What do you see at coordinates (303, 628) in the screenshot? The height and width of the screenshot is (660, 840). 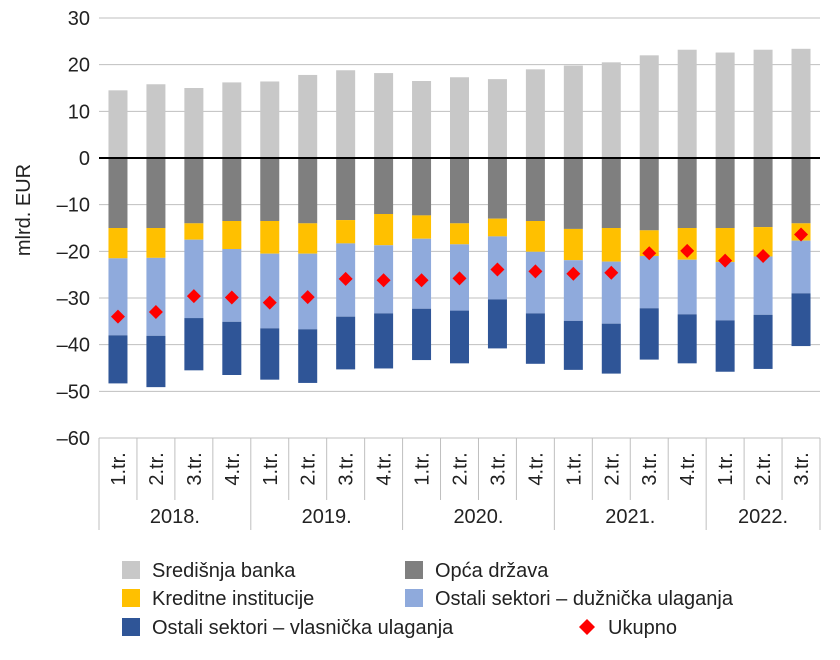 I see `legend-label: Ostali sektori – vlasnička ulaganja` at bounding box center [303, 628].